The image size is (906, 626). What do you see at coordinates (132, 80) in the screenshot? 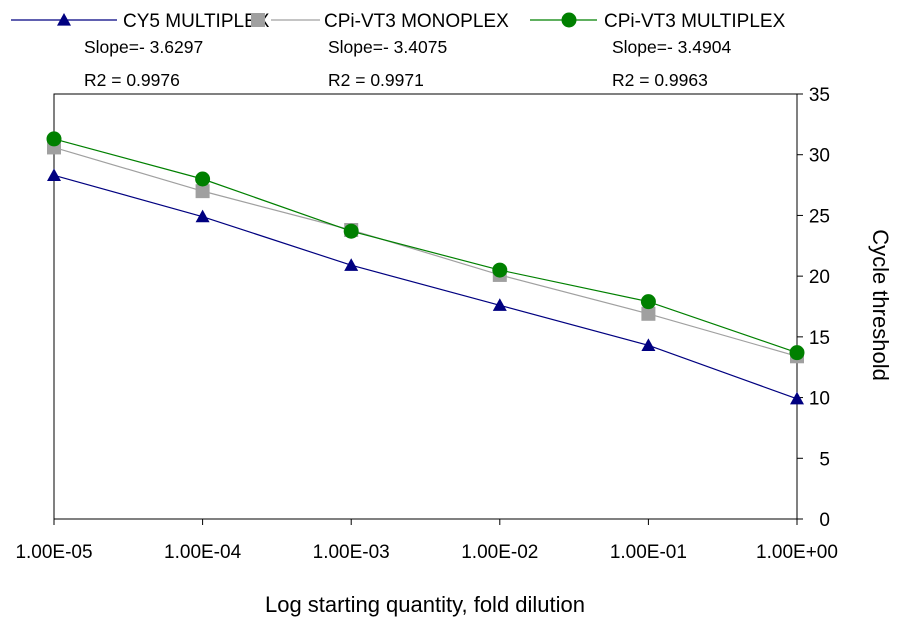
I see `r2-annotation: R2 = 0.9976` at bounding box center [132, 80].